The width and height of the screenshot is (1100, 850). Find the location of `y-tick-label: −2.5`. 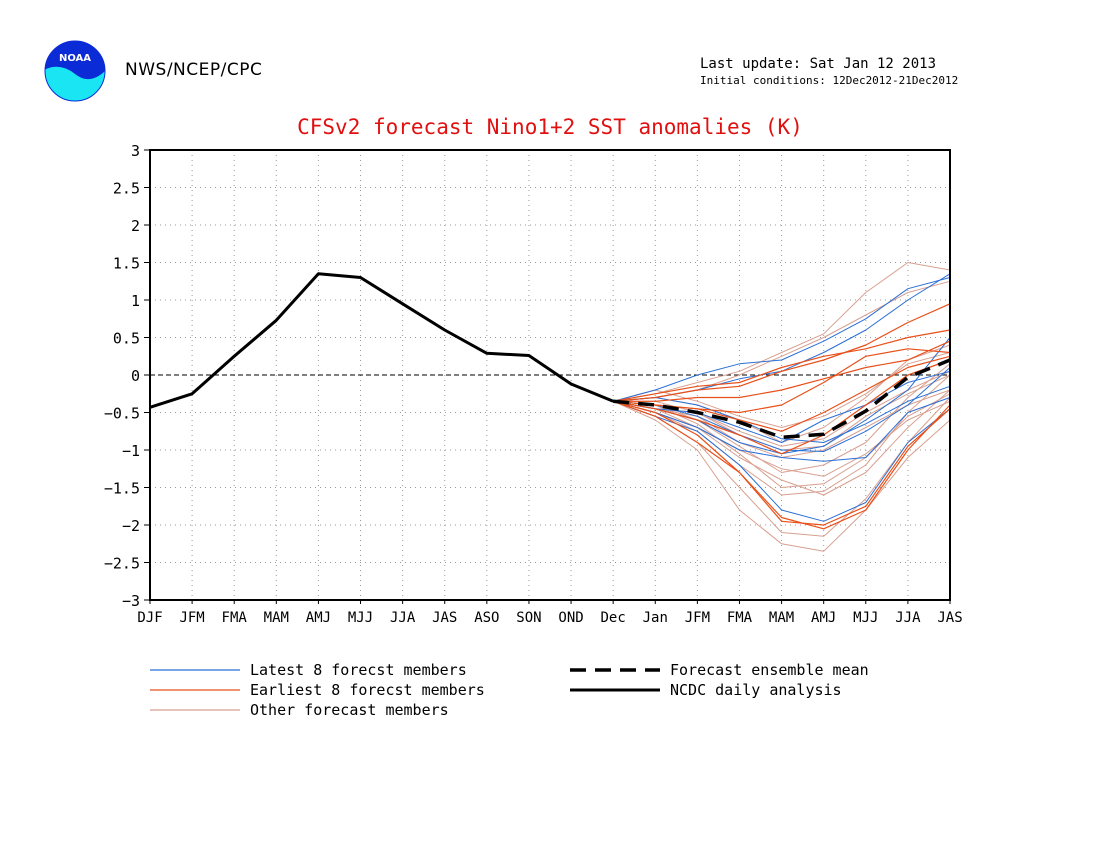

y-tick-label: −2.5 is located at coordinates (122, 564).